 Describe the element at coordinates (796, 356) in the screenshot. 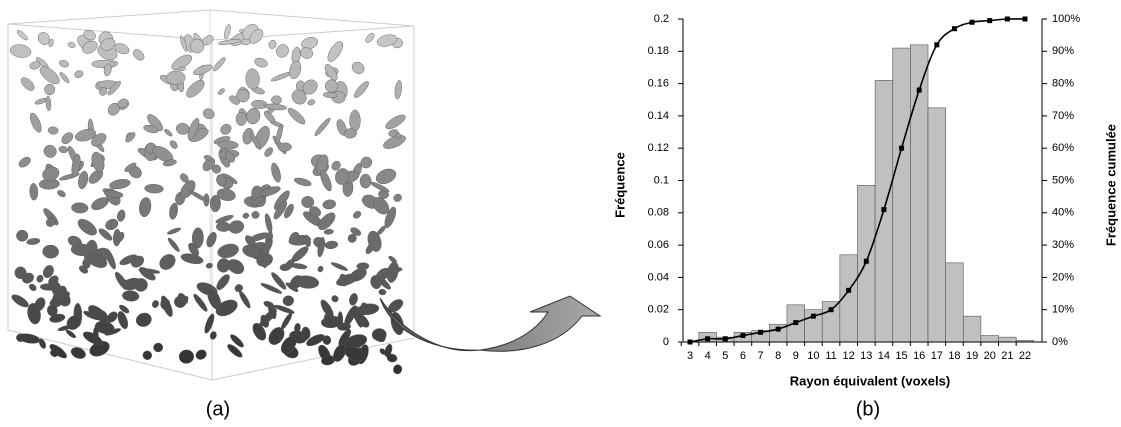

I see `x-tick-label: 9` at that location.